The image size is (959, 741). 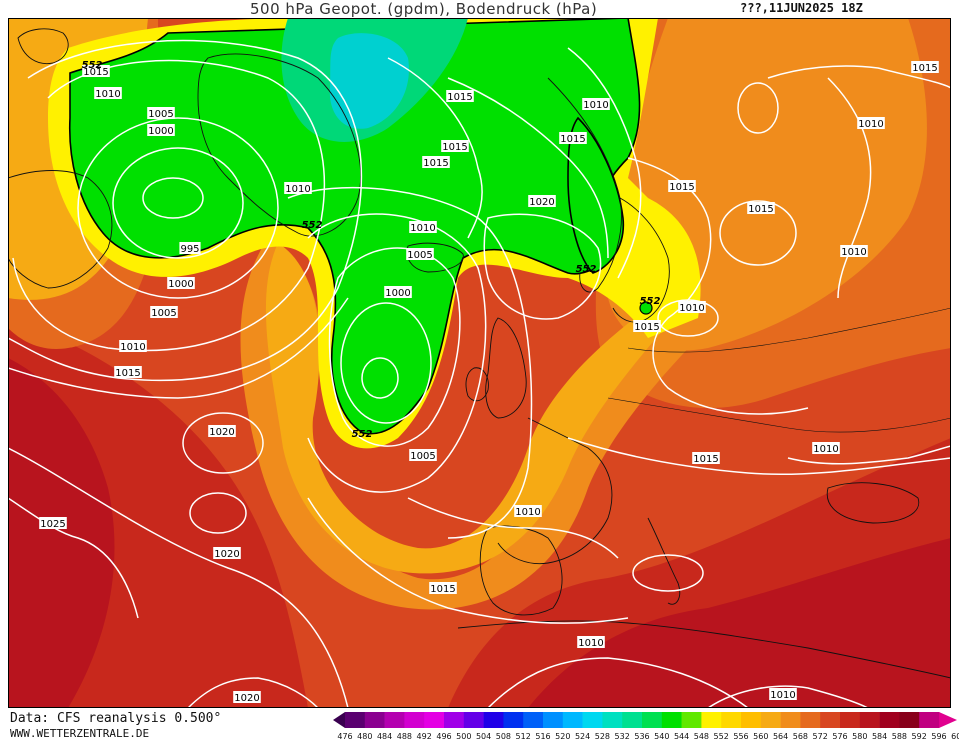 I want to click on coast-iceland, so click(x=435, y=257).